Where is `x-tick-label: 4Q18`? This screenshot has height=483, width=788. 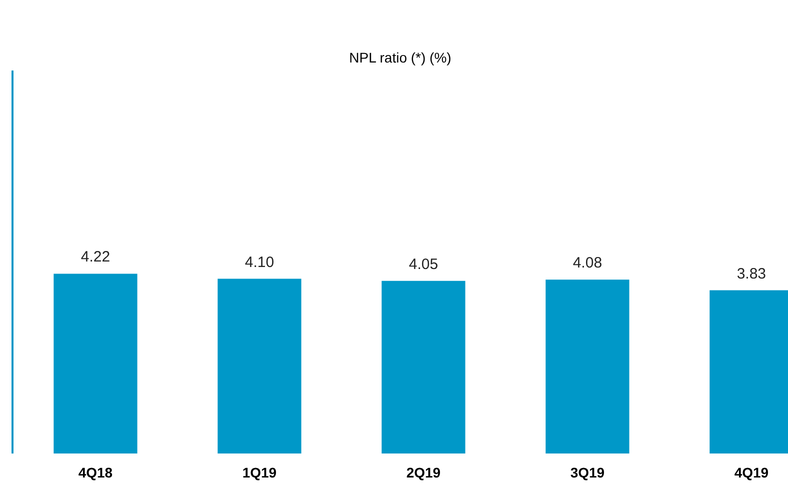
x-tick-label: 4Q18 is located at coordinates (95, 472).